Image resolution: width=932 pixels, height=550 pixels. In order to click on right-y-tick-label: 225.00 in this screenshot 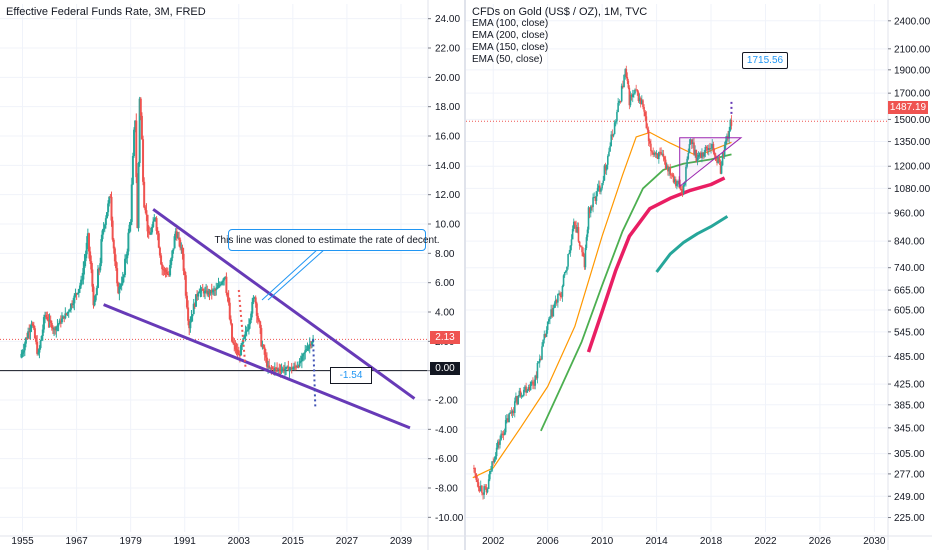, I will do `click(909, 518)`.